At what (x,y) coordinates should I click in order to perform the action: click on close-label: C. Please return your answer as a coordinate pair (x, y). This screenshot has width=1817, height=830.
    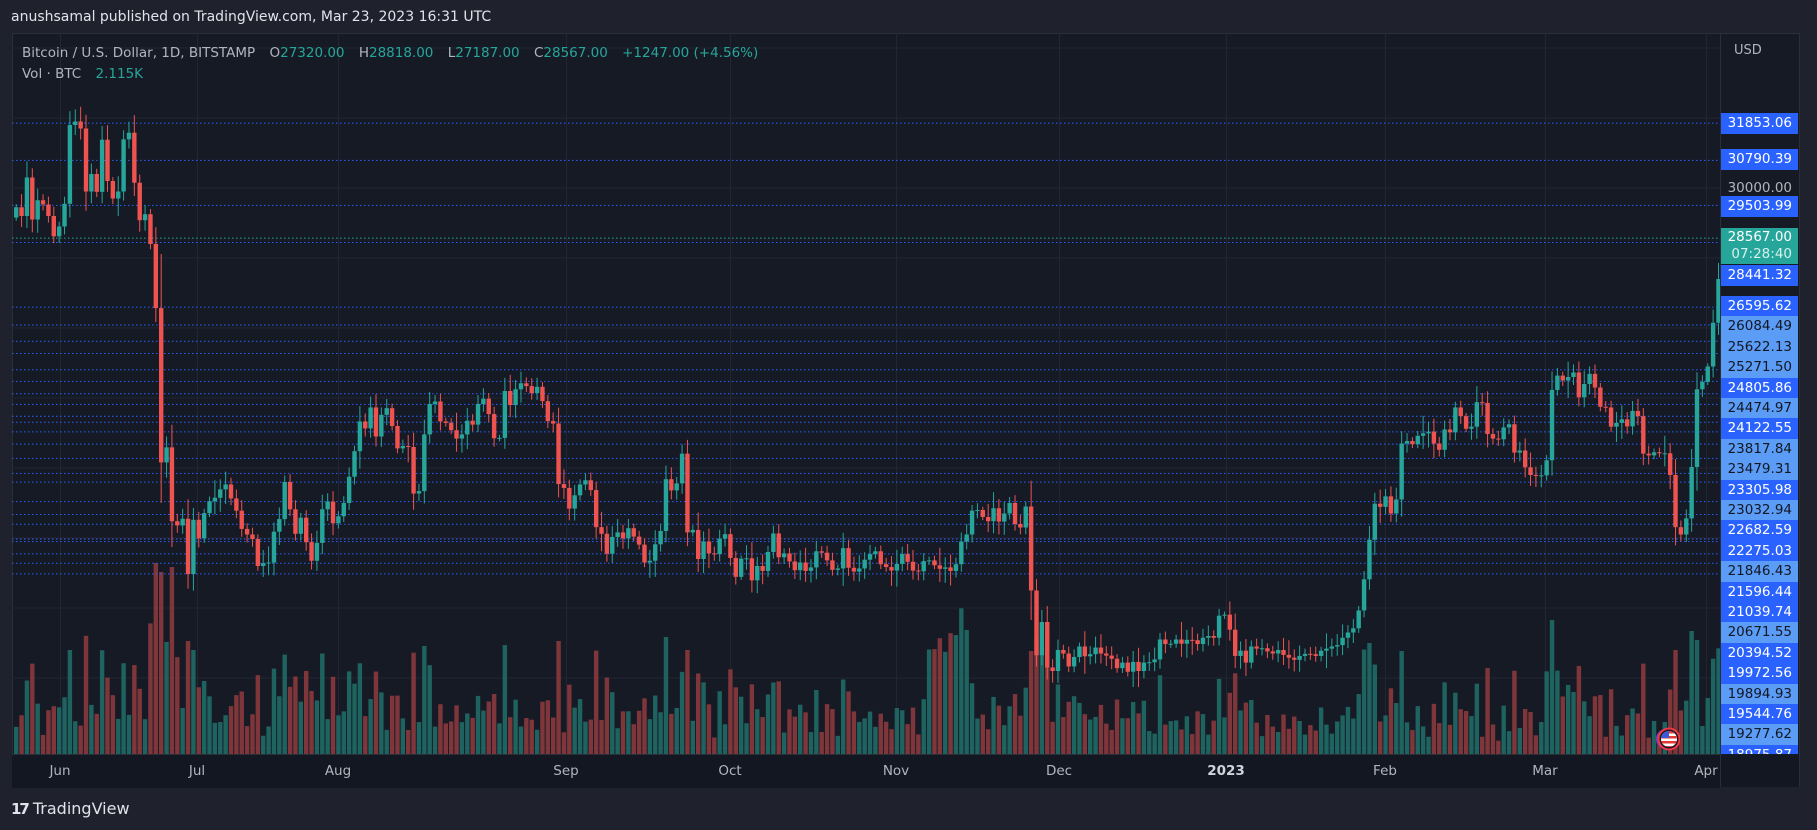
    Looking at the image, I should click on (538, 53).